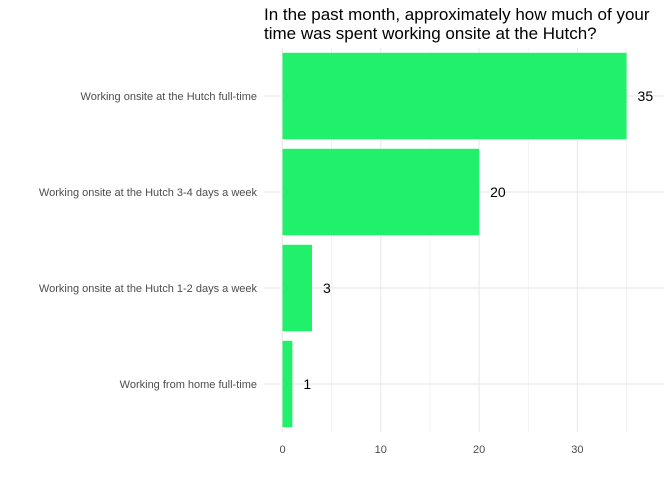 The image size is (672, 480). Describe the element at coordinates (646, 96) in the screenshot. I see `bar-value-label: 35` at that location.